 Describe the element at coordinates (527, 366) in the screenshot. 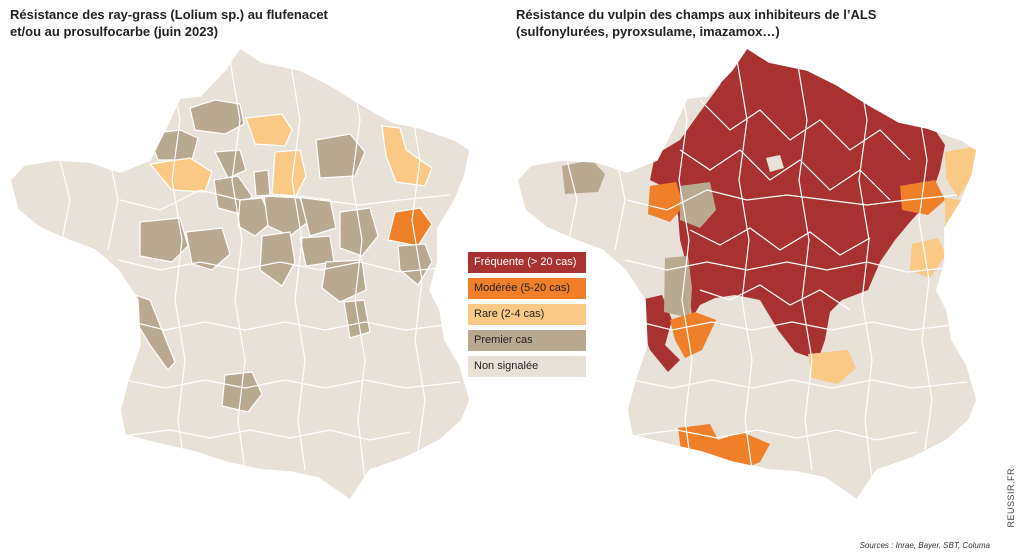

I see `legend-item-non-signalee: Non signalée` at that location.